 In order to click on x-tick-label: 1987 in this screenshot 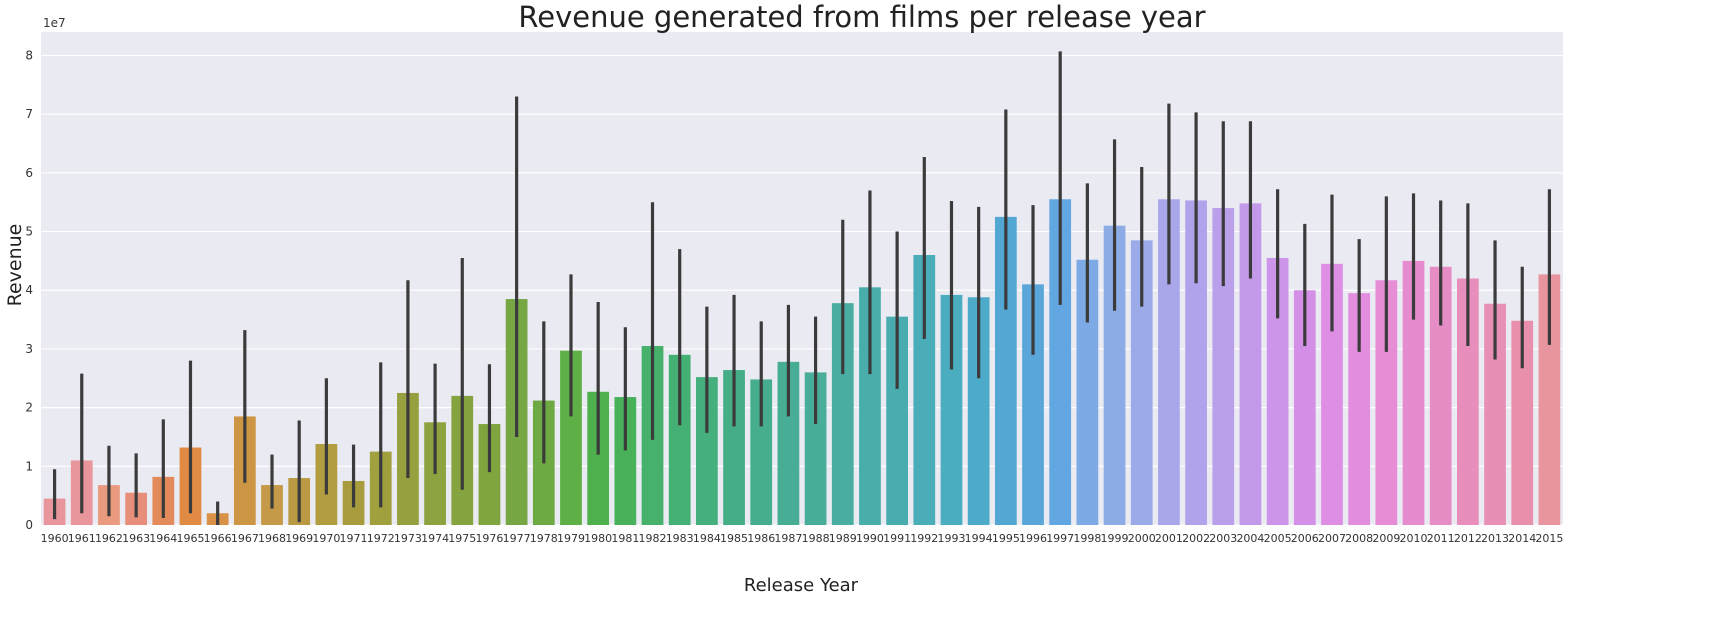, I will do `click(788, 538)`.